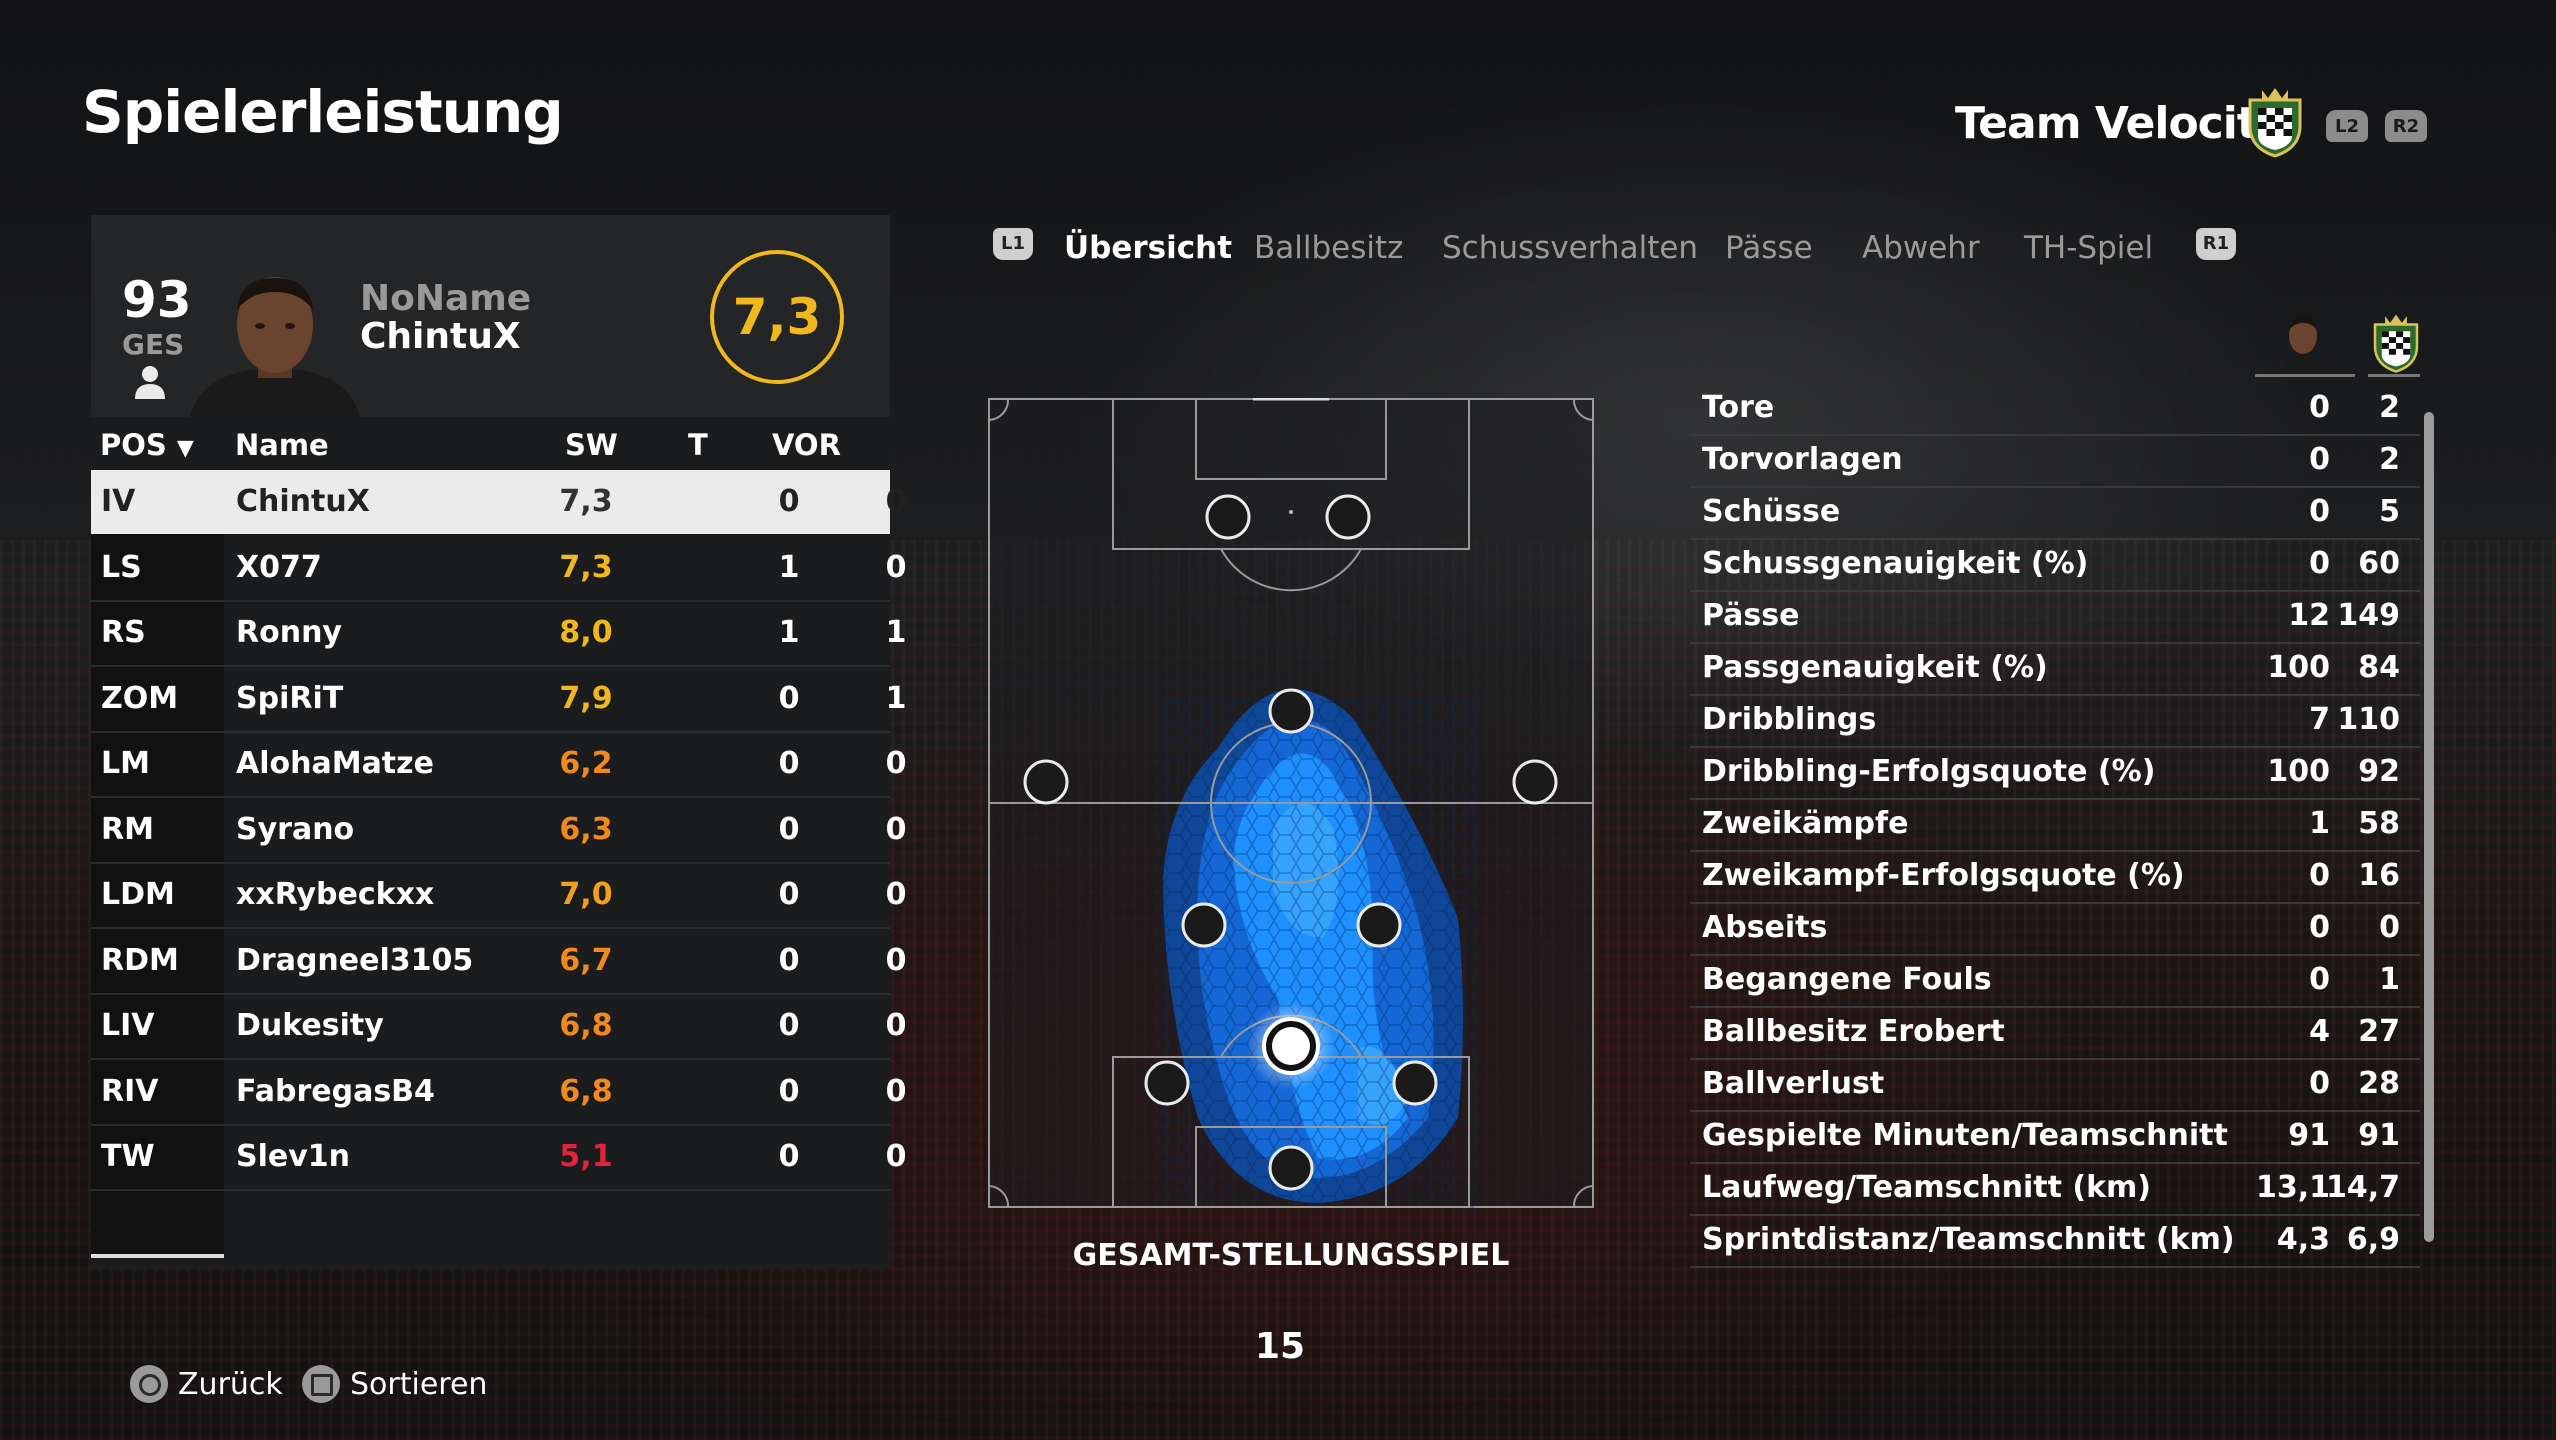  I want to click on stat-team-value: 27, so click(2379, 1031).